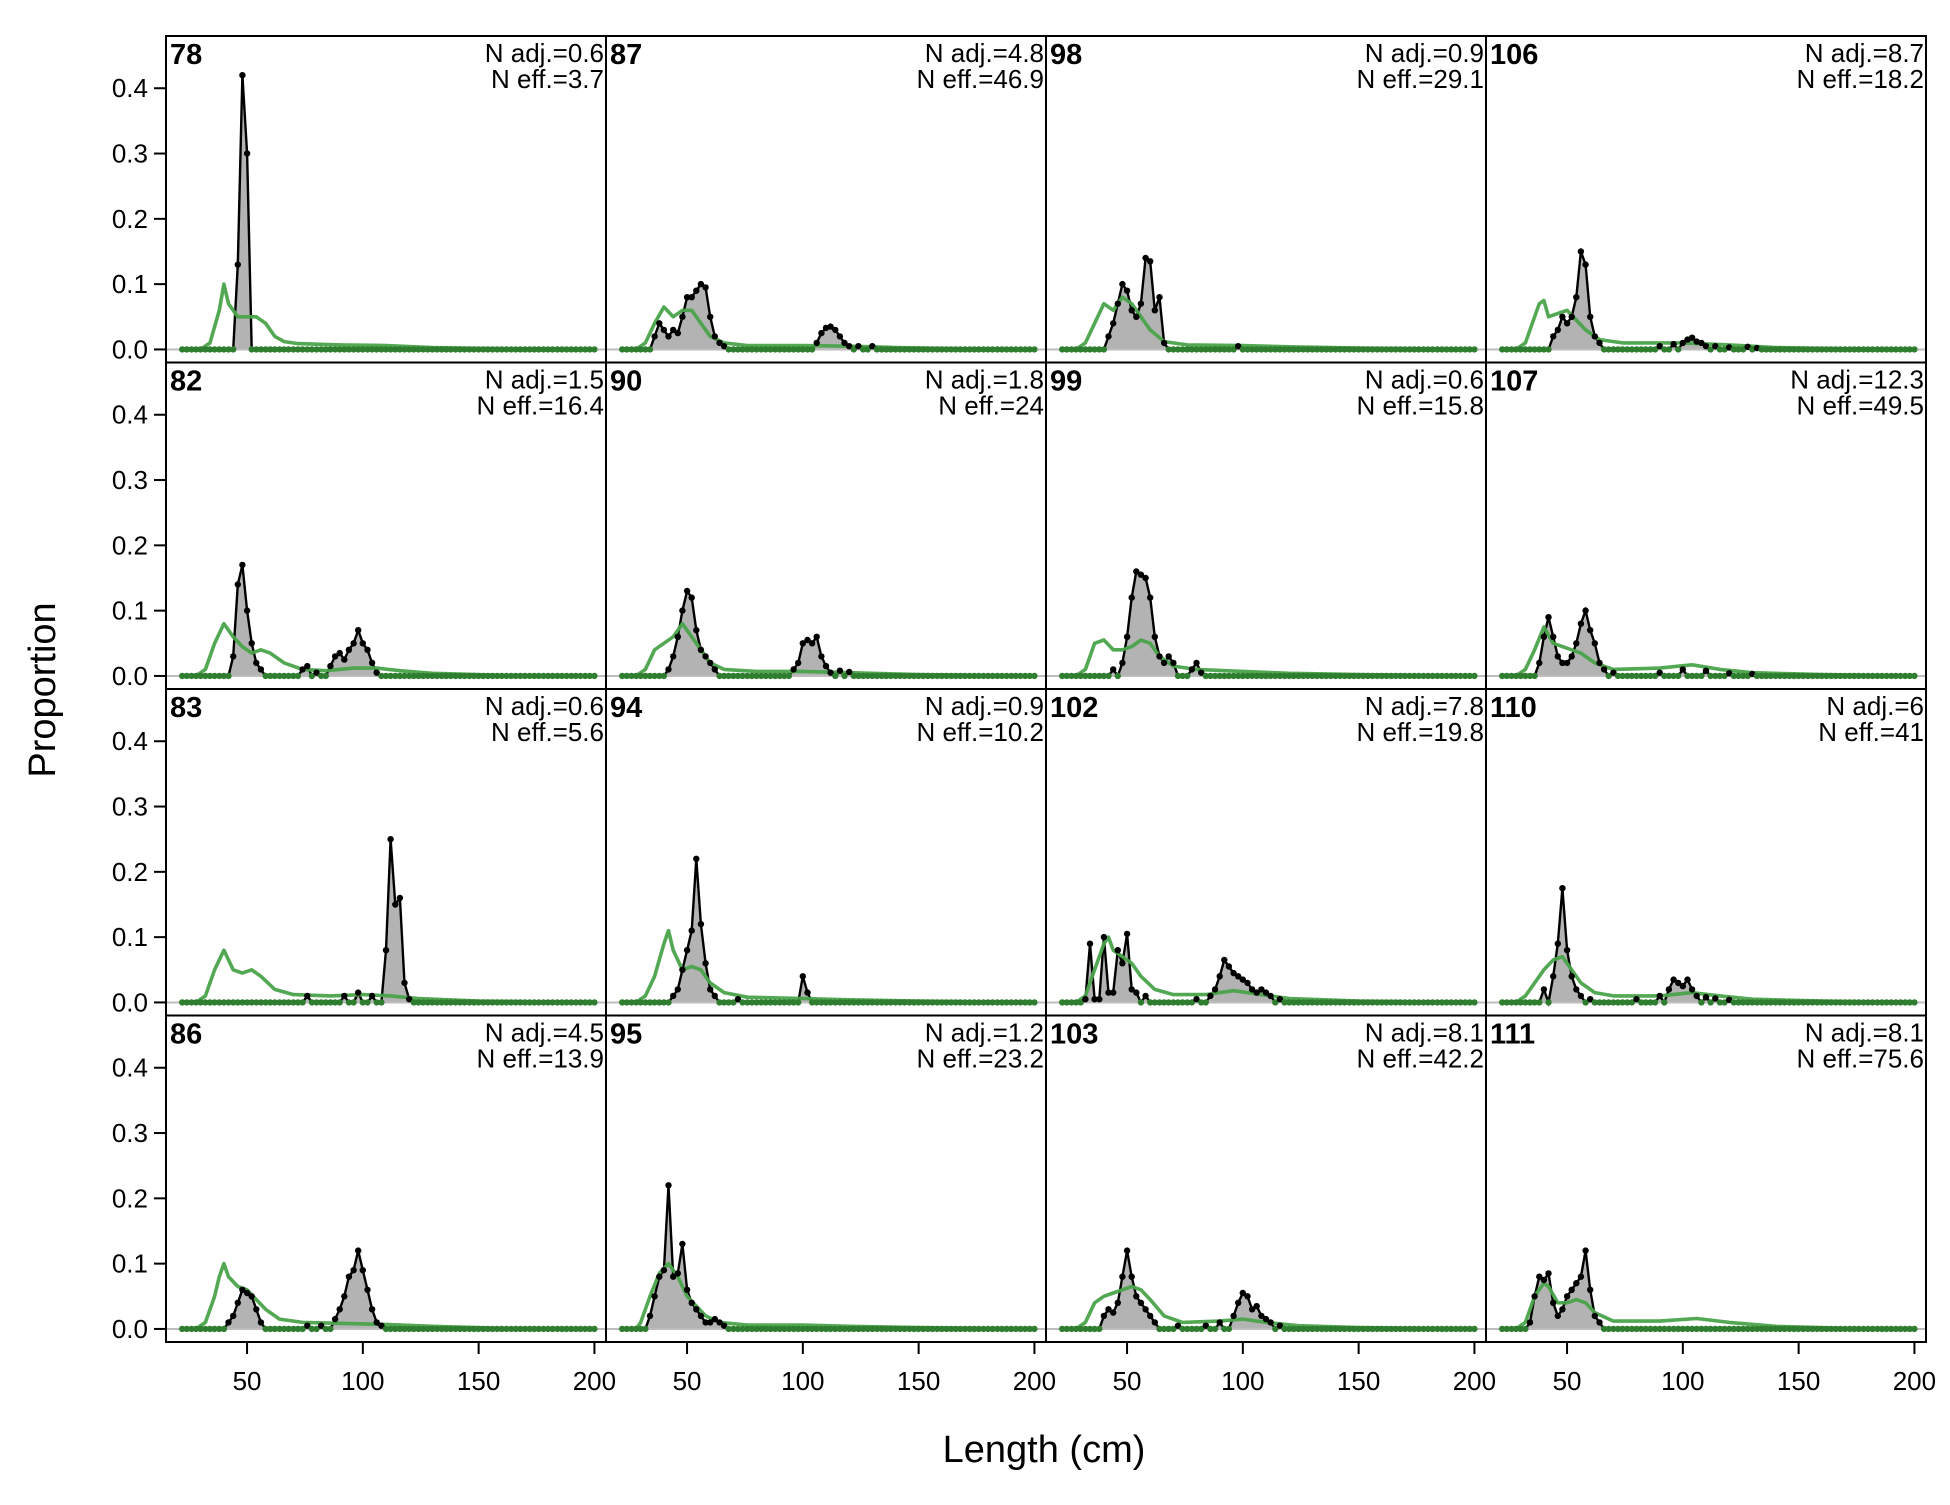  I want to click on panel-n-adj-78: N adj.=0.6, so click(544, 53).